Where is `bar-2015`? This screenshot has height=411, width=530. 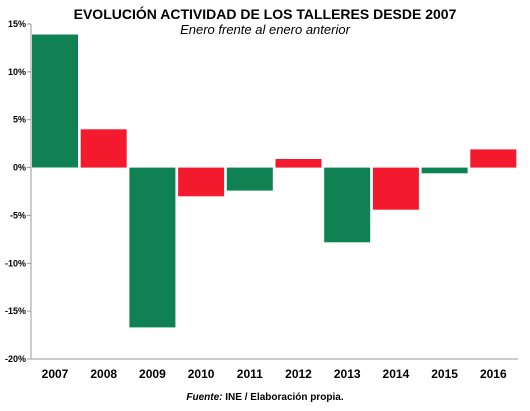 bar-2015 is located at coordinates (444, 170).